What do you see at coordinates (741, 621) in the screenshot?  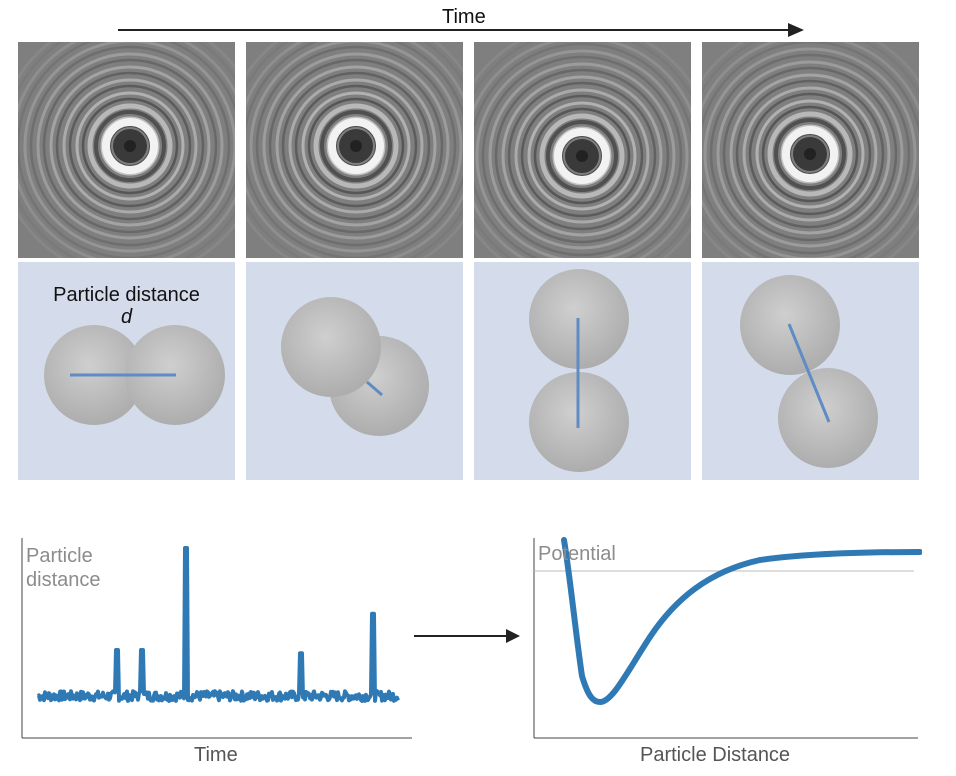 I see `potential-curve` at bounding box center [741, 621].